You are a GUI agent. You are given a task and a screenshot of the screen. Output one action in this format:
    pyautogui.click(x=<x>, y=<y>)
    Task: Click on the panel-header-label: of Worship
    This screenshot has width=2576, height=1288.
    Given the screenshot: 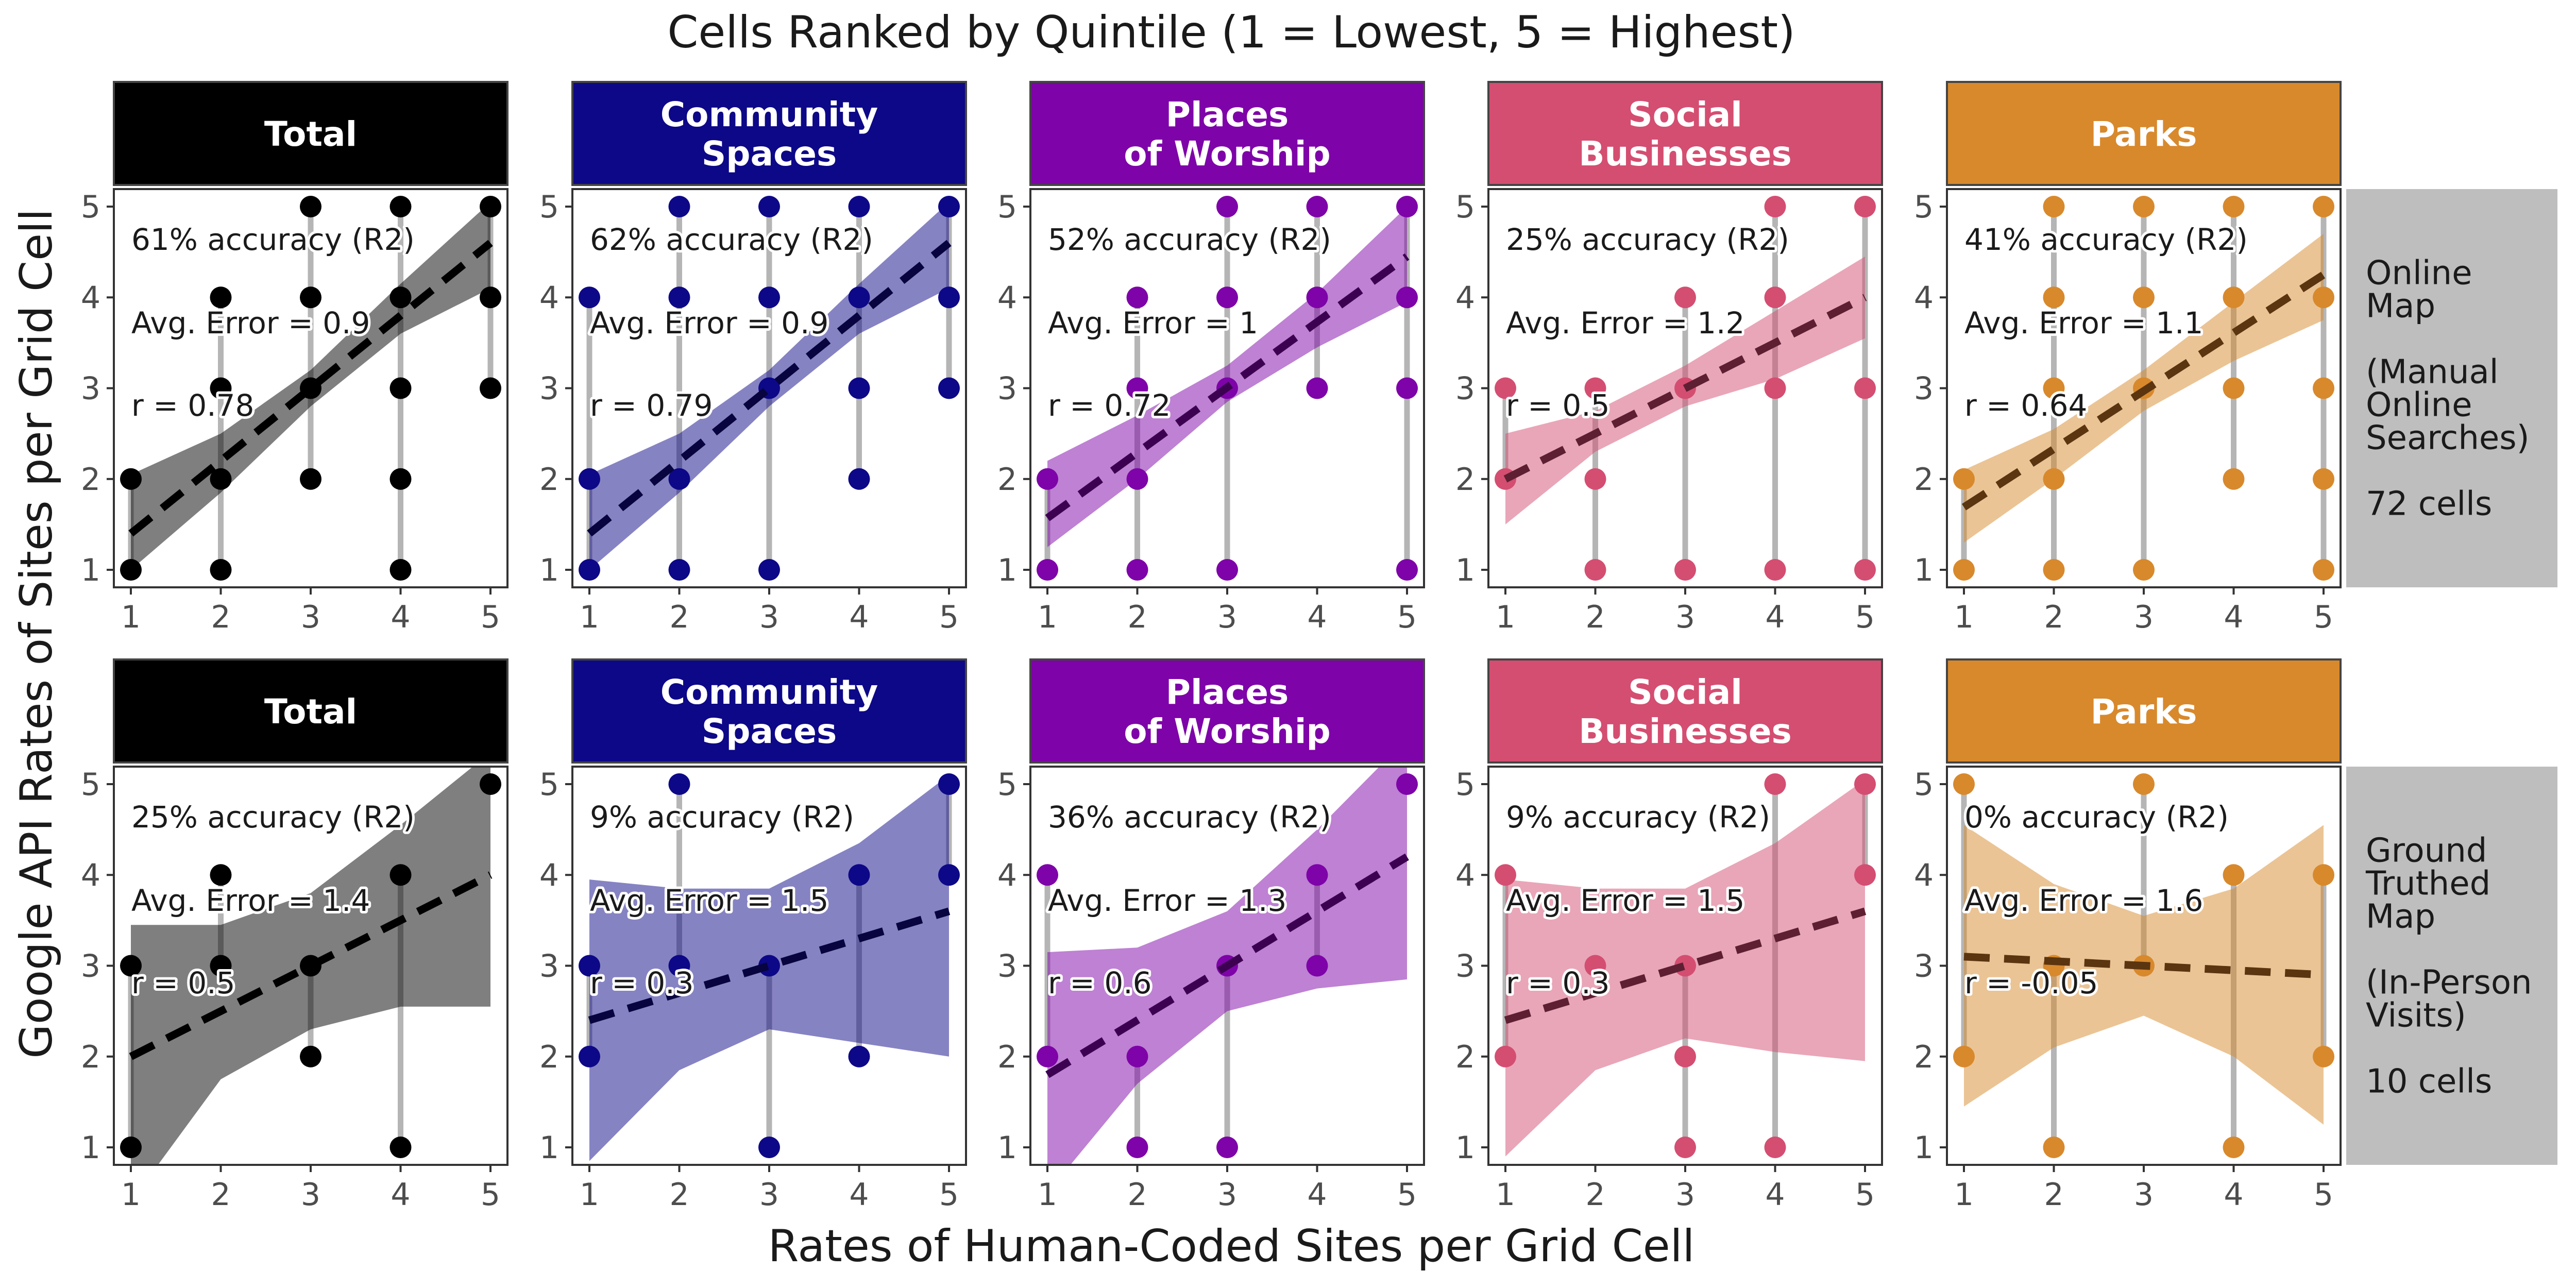 What is the action you would take?
    pyautogui.click(x=1227, y=731)
    